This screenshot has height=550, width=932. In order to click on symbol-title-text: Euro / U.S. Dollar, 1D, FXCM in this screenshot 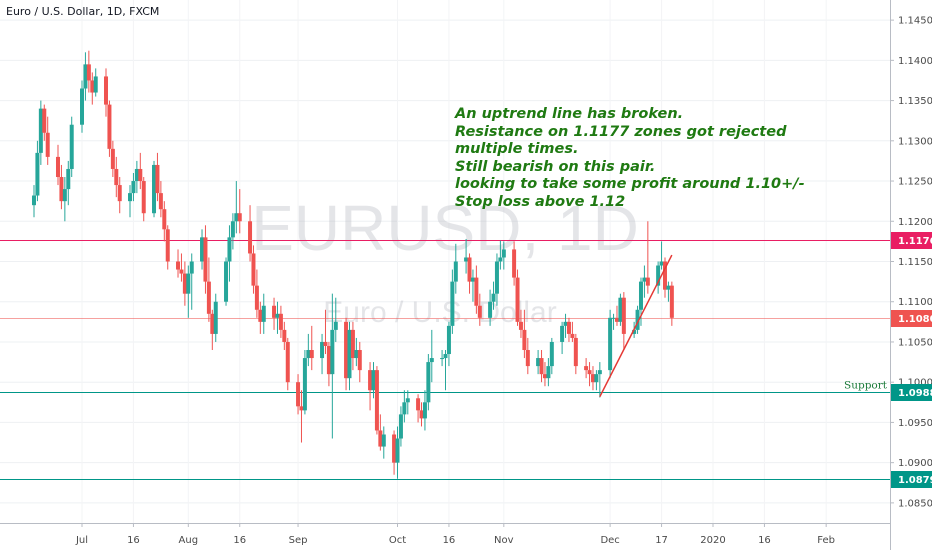, I will do `click(83, 11)`.